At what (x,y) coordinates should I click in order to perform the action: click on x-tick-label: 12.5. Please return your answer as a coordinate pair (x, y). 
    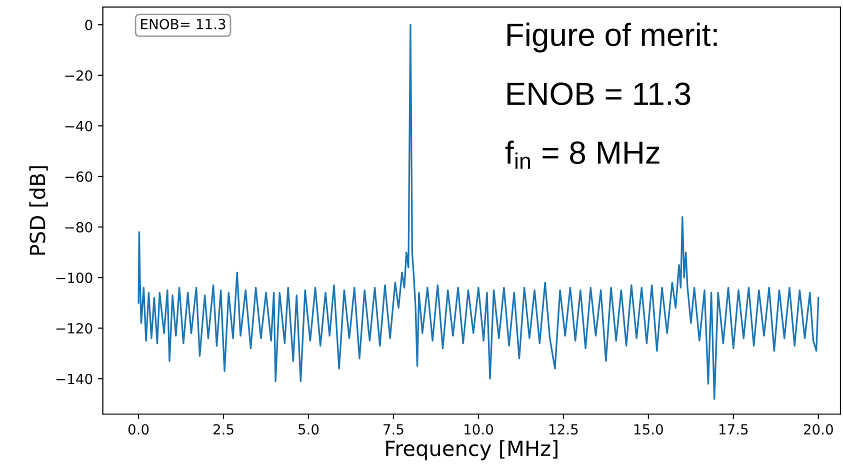
    Looking at the image, I should click on (564, 429).